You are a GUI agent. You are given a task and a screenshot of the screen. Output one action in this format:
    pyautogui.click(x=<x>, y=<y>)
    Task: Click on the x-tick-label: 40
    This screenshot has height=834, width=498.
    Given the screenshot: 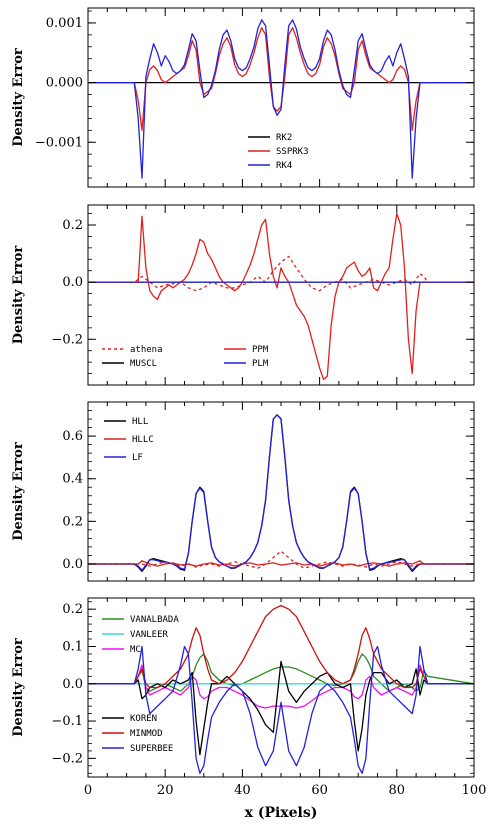 What is the action you would take?
    pyautogui.click(x=242, y=790)
    